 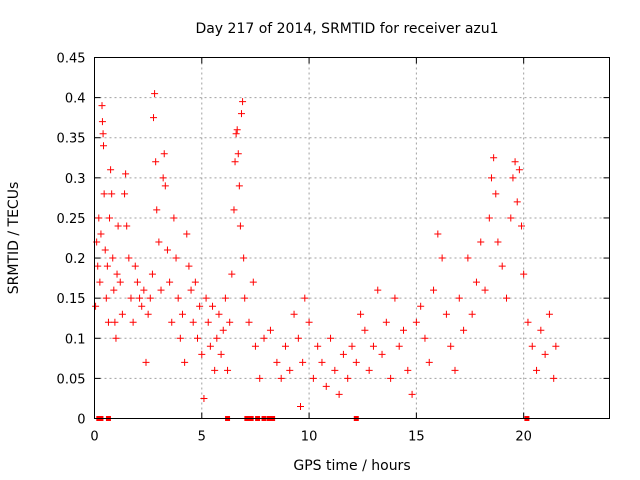 I want to click on y-tick-label: 0.45, so click(x=71, y=59).